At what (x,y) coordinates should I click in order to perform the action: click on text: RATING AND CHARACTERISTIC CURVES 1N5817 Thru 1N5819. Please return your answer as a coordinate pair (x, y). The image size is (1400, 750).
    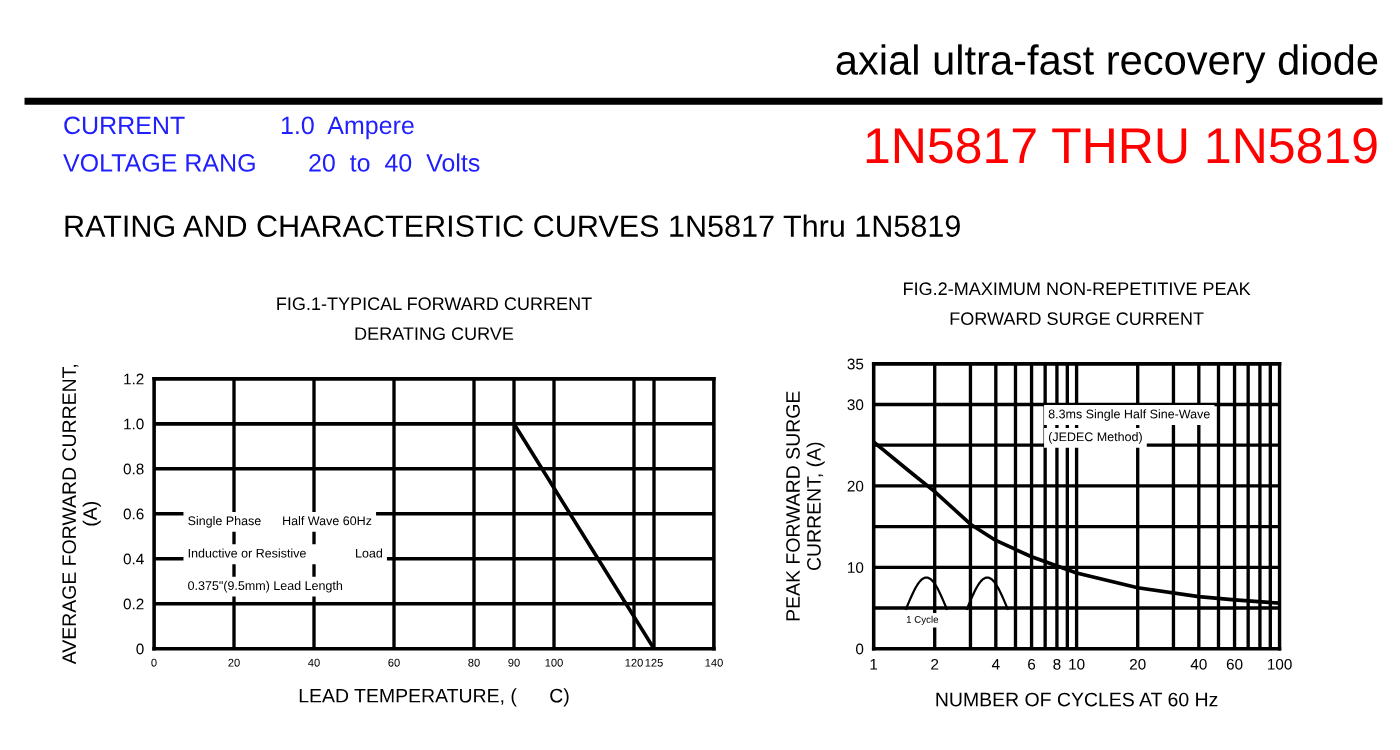
    Looking at the image, I should click on (512, 225).